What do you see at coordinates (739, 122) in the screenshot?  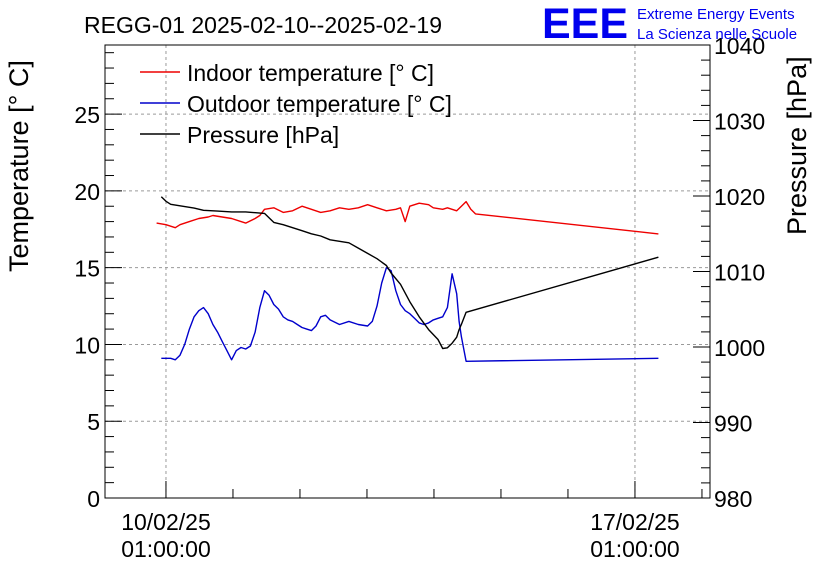 I see `y2-tick-label: 1030` at bounding box center [739, 122].